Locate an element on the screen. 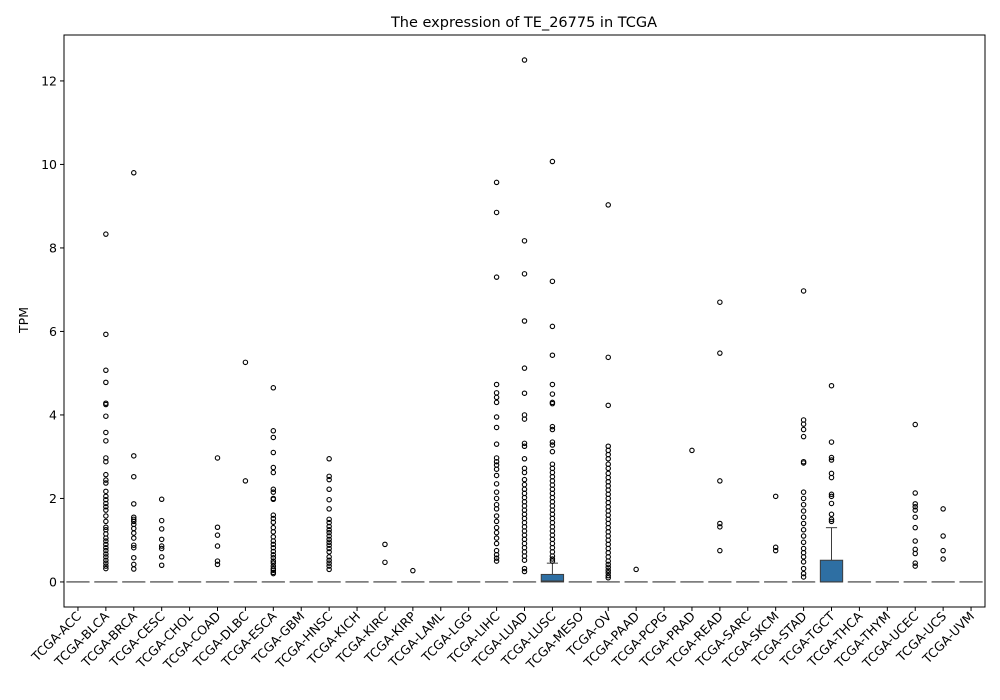 This screenshot has width=1000, height=700. box-tcga-lusc is located at coordinates (552, 578).